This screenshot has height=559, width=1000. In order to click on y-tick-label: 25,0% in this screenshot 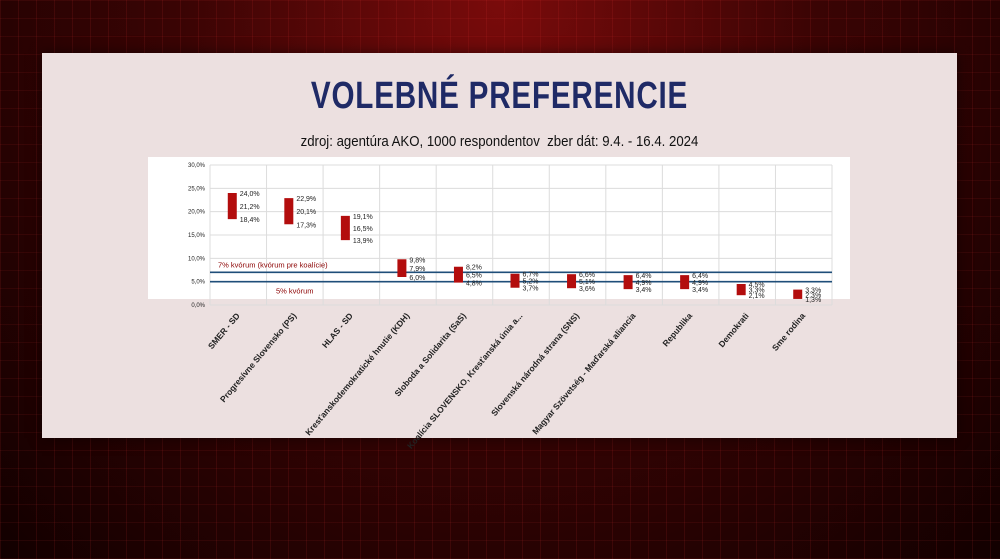, I will do `click(197, 189)`.